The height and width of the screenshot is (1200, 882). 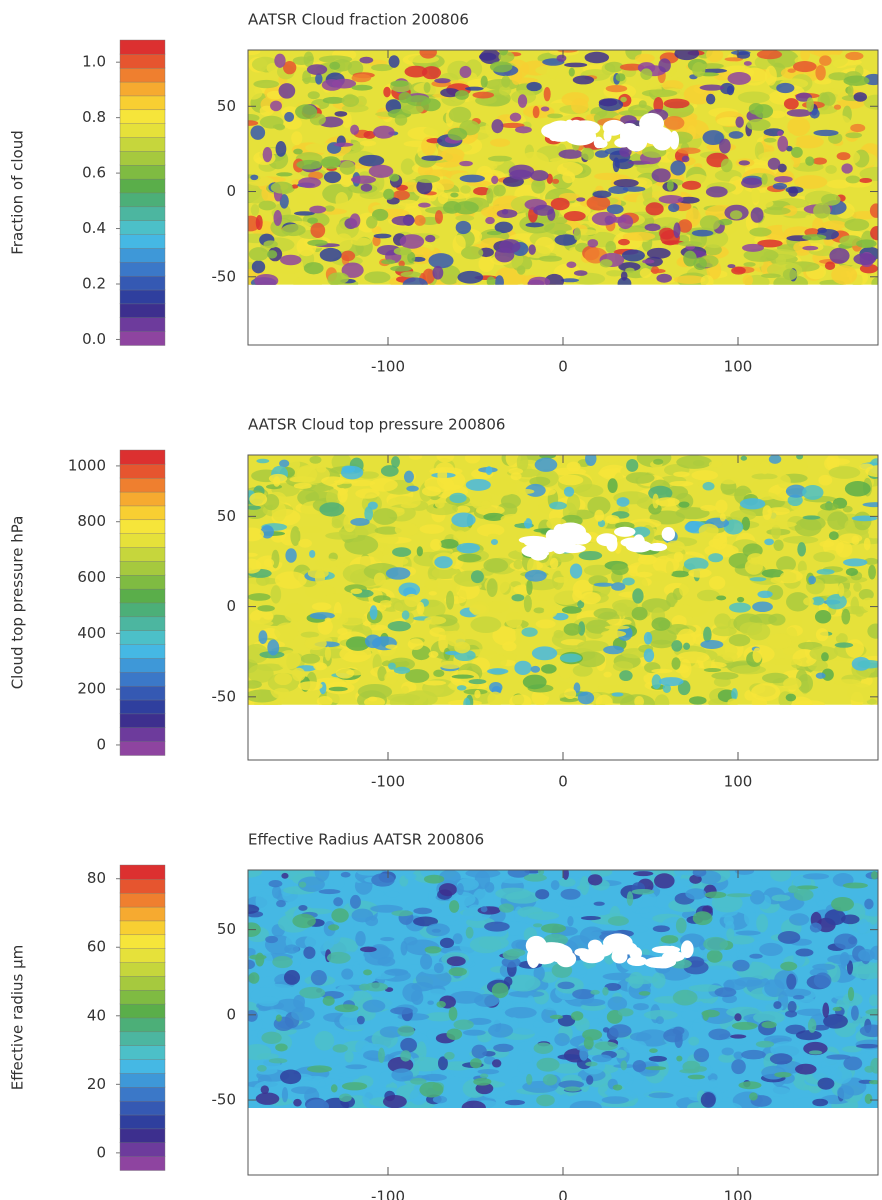 I want to click on x-tick-label: 100, so click(x=738, y=367).